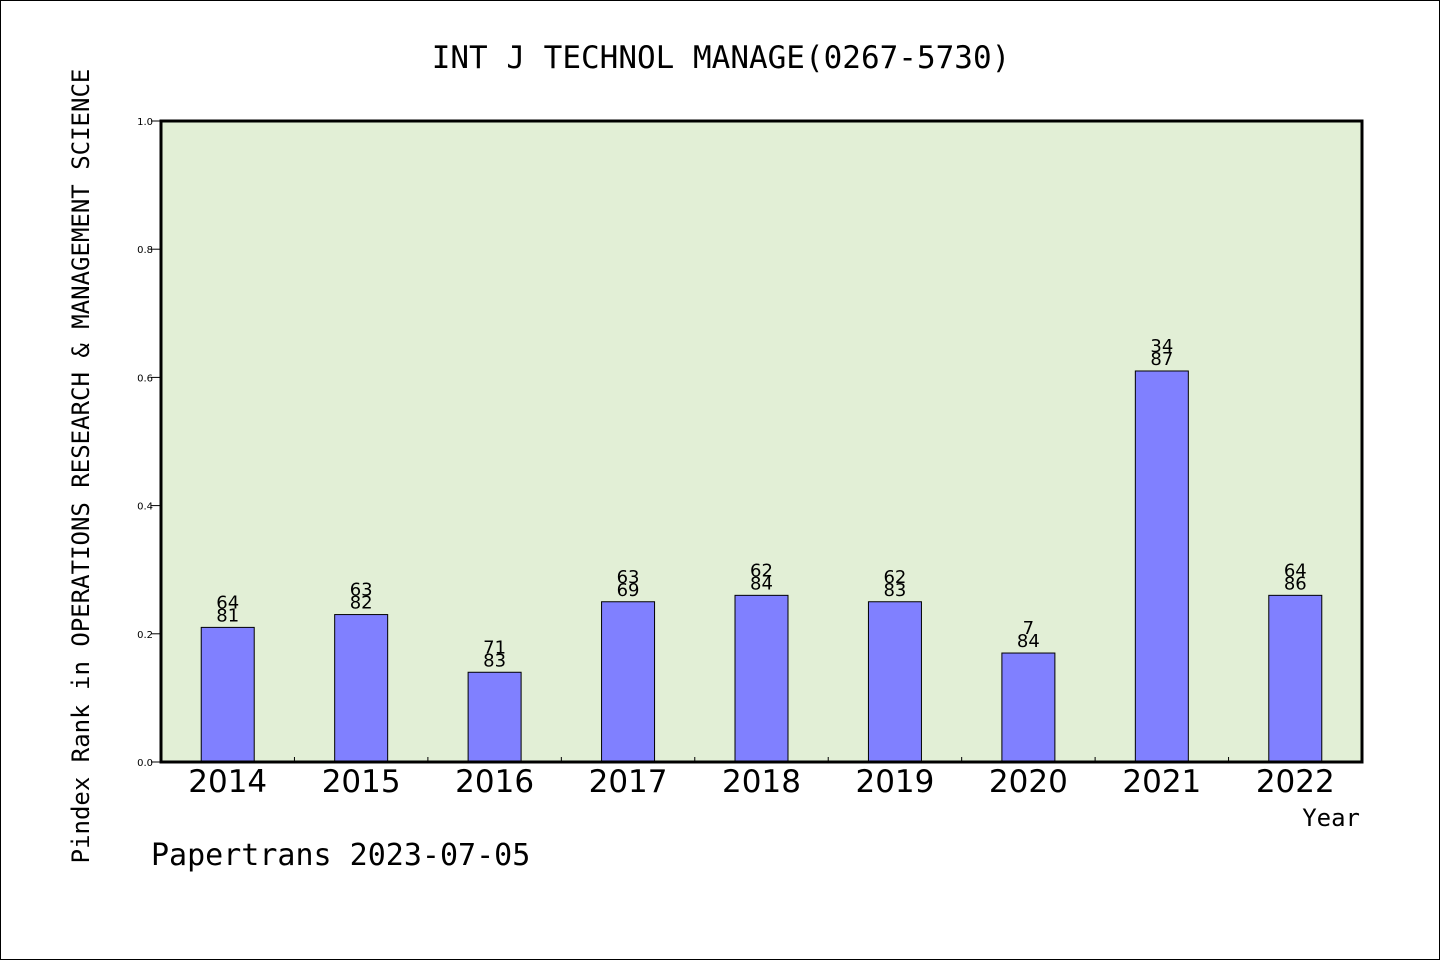 This screenshot has height=960, width=1440. Describe the element at coordinates (227, 694) in the screenshot. I see `bar-2014` at that location.